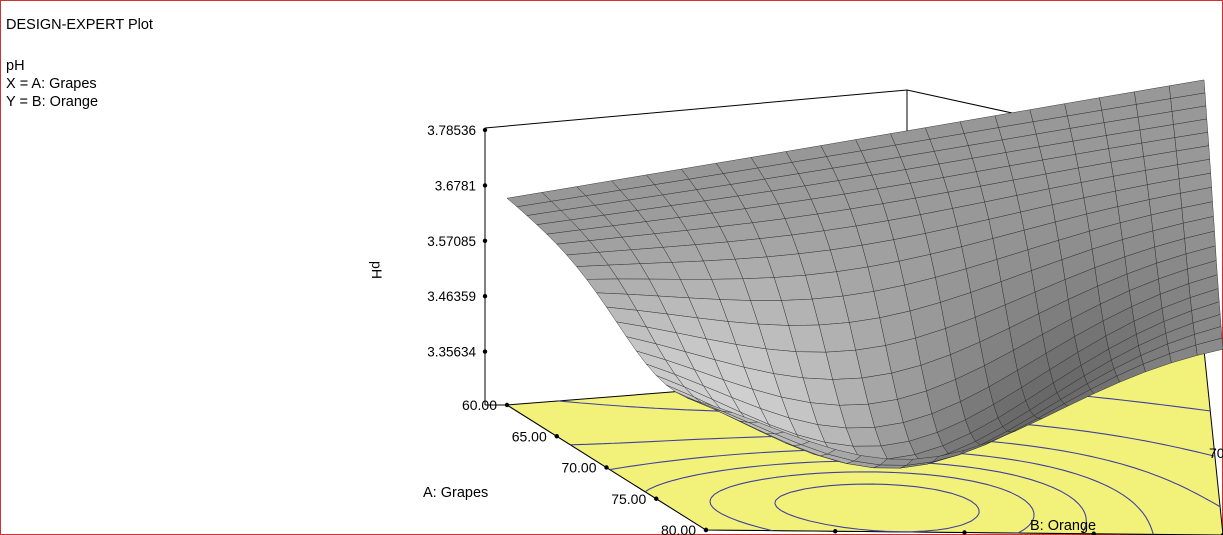  What do you see at coordinates (1063, 526) in the screenshot?
I see `y-axis-title: B: Orange` at bounding box center [1063, 526].